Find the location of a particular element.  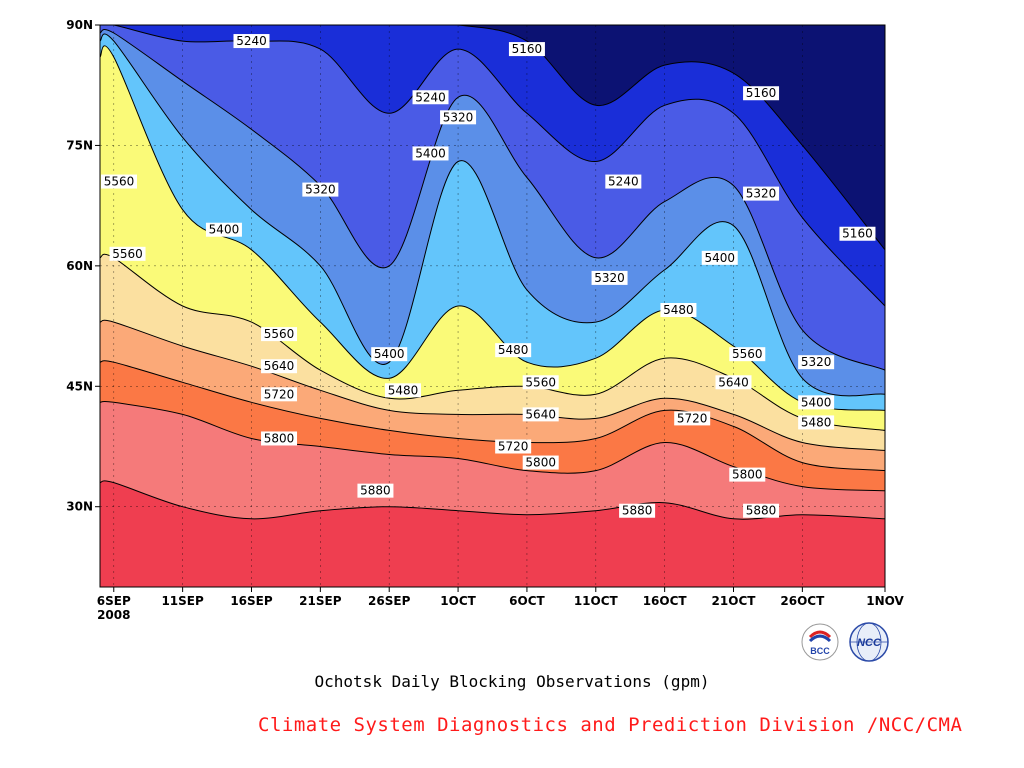

x-tick-label: 21OCT is located at coordinates (734, 601).